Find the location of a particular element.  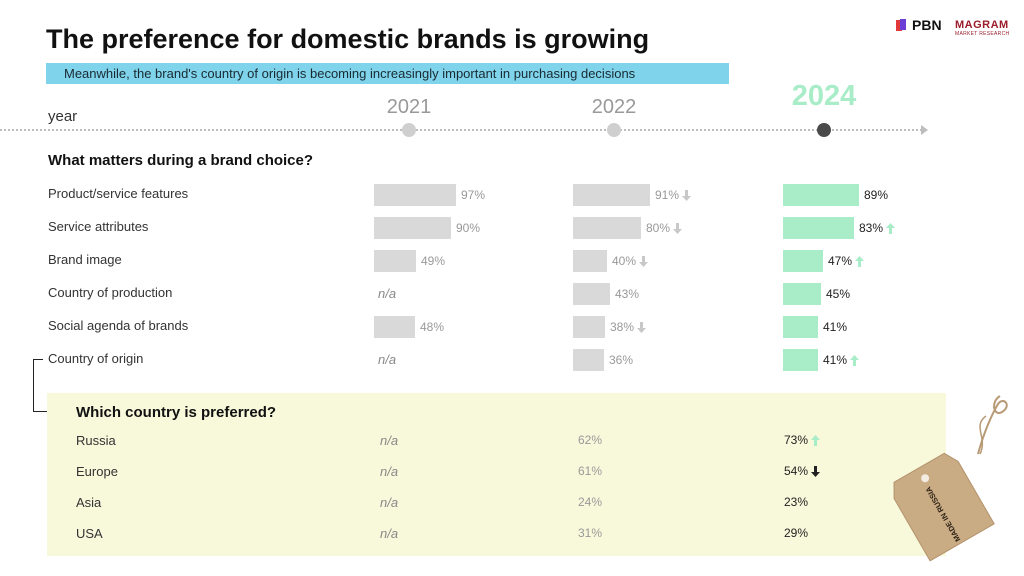

bar-value-text: 48% is located at coordinates (432, 327).